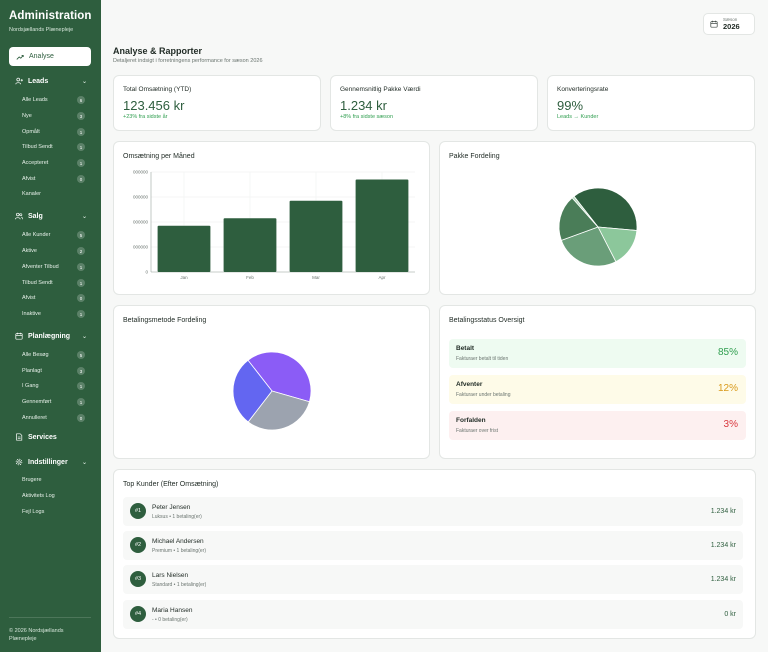 The width and height of the screenshot is (768, 652). Describe the element at coordinates (138, 545) in the screenshot. I see `customer-rank: #2` at that location.